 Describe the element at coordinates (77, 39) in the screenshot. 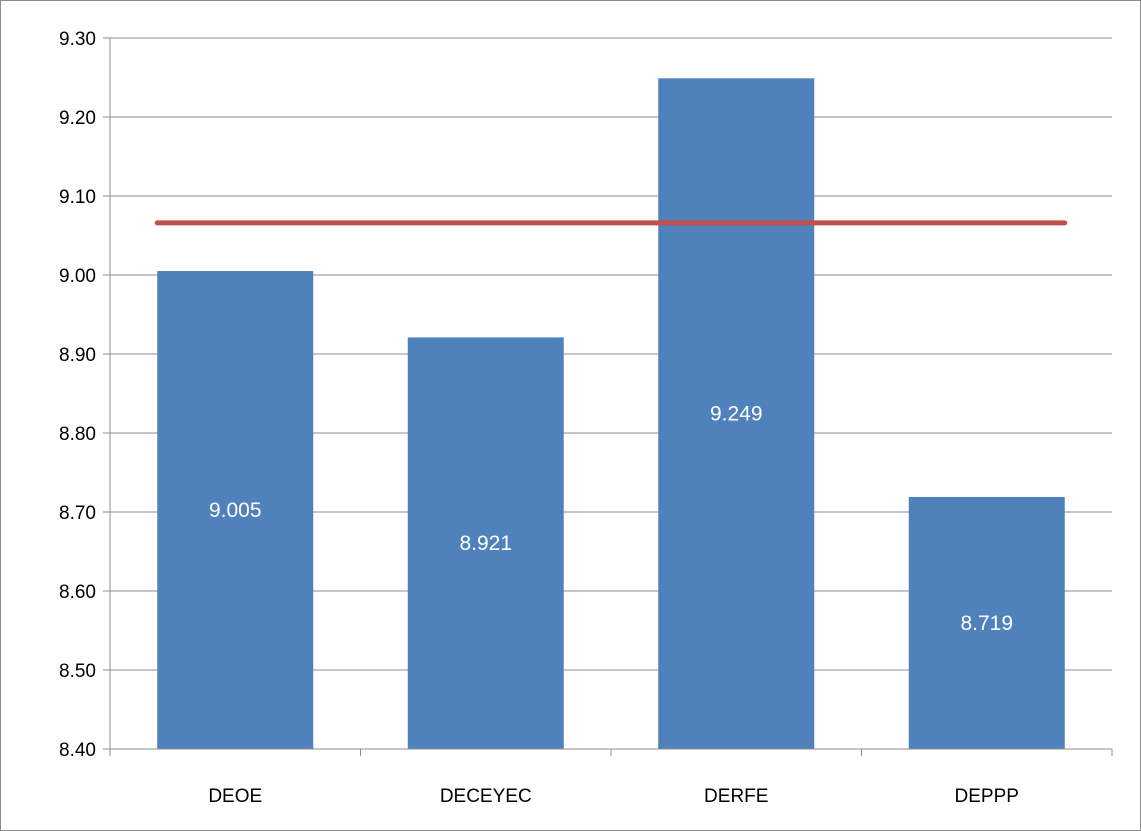

I see `y-tick-label: 9.30` at that location.